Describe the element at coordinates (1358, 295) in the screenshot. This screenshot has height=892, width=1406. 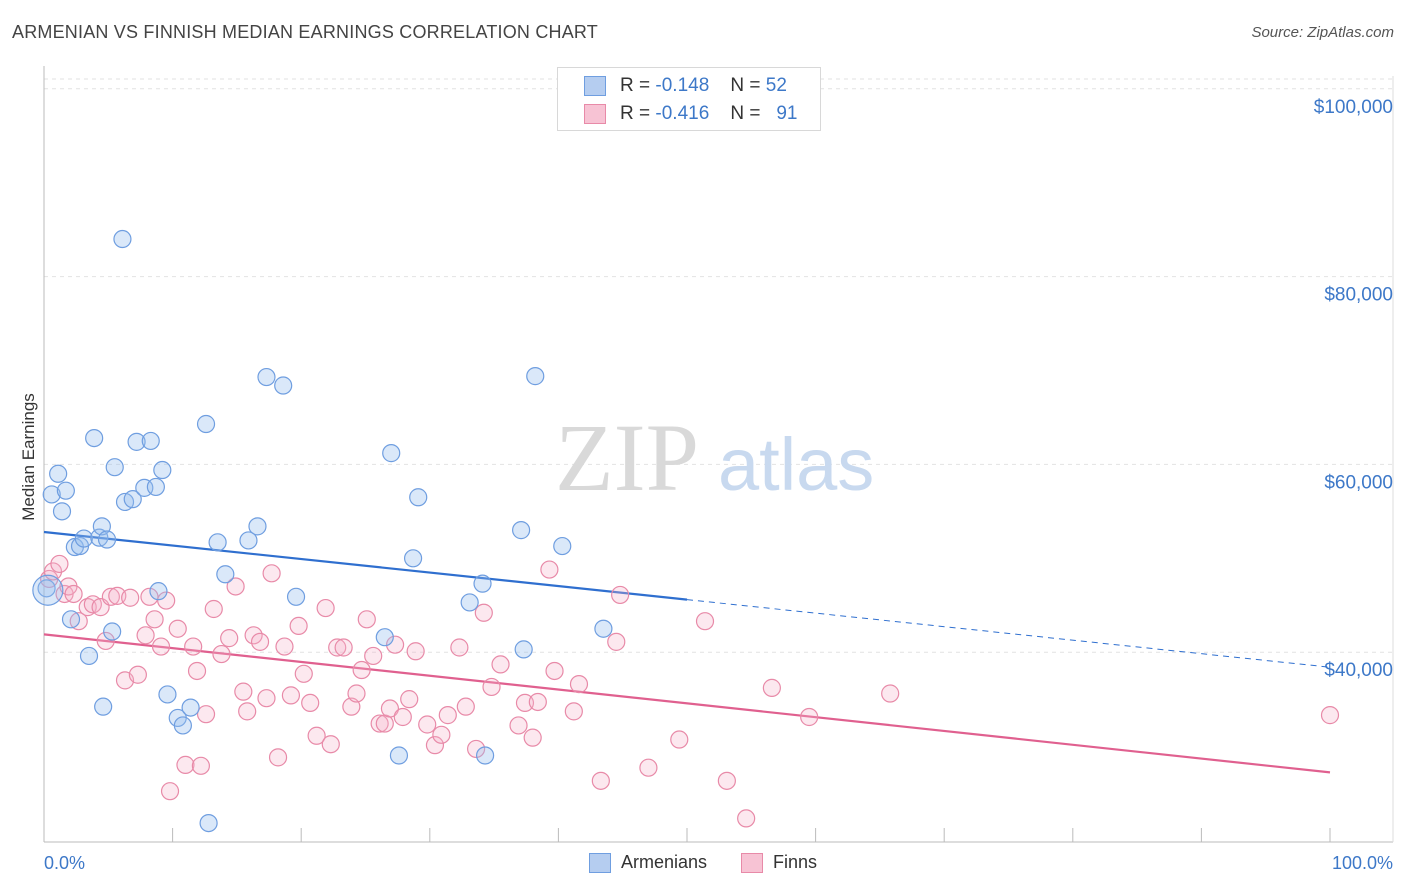
I see `y-tick-label: $80,000` at that location.